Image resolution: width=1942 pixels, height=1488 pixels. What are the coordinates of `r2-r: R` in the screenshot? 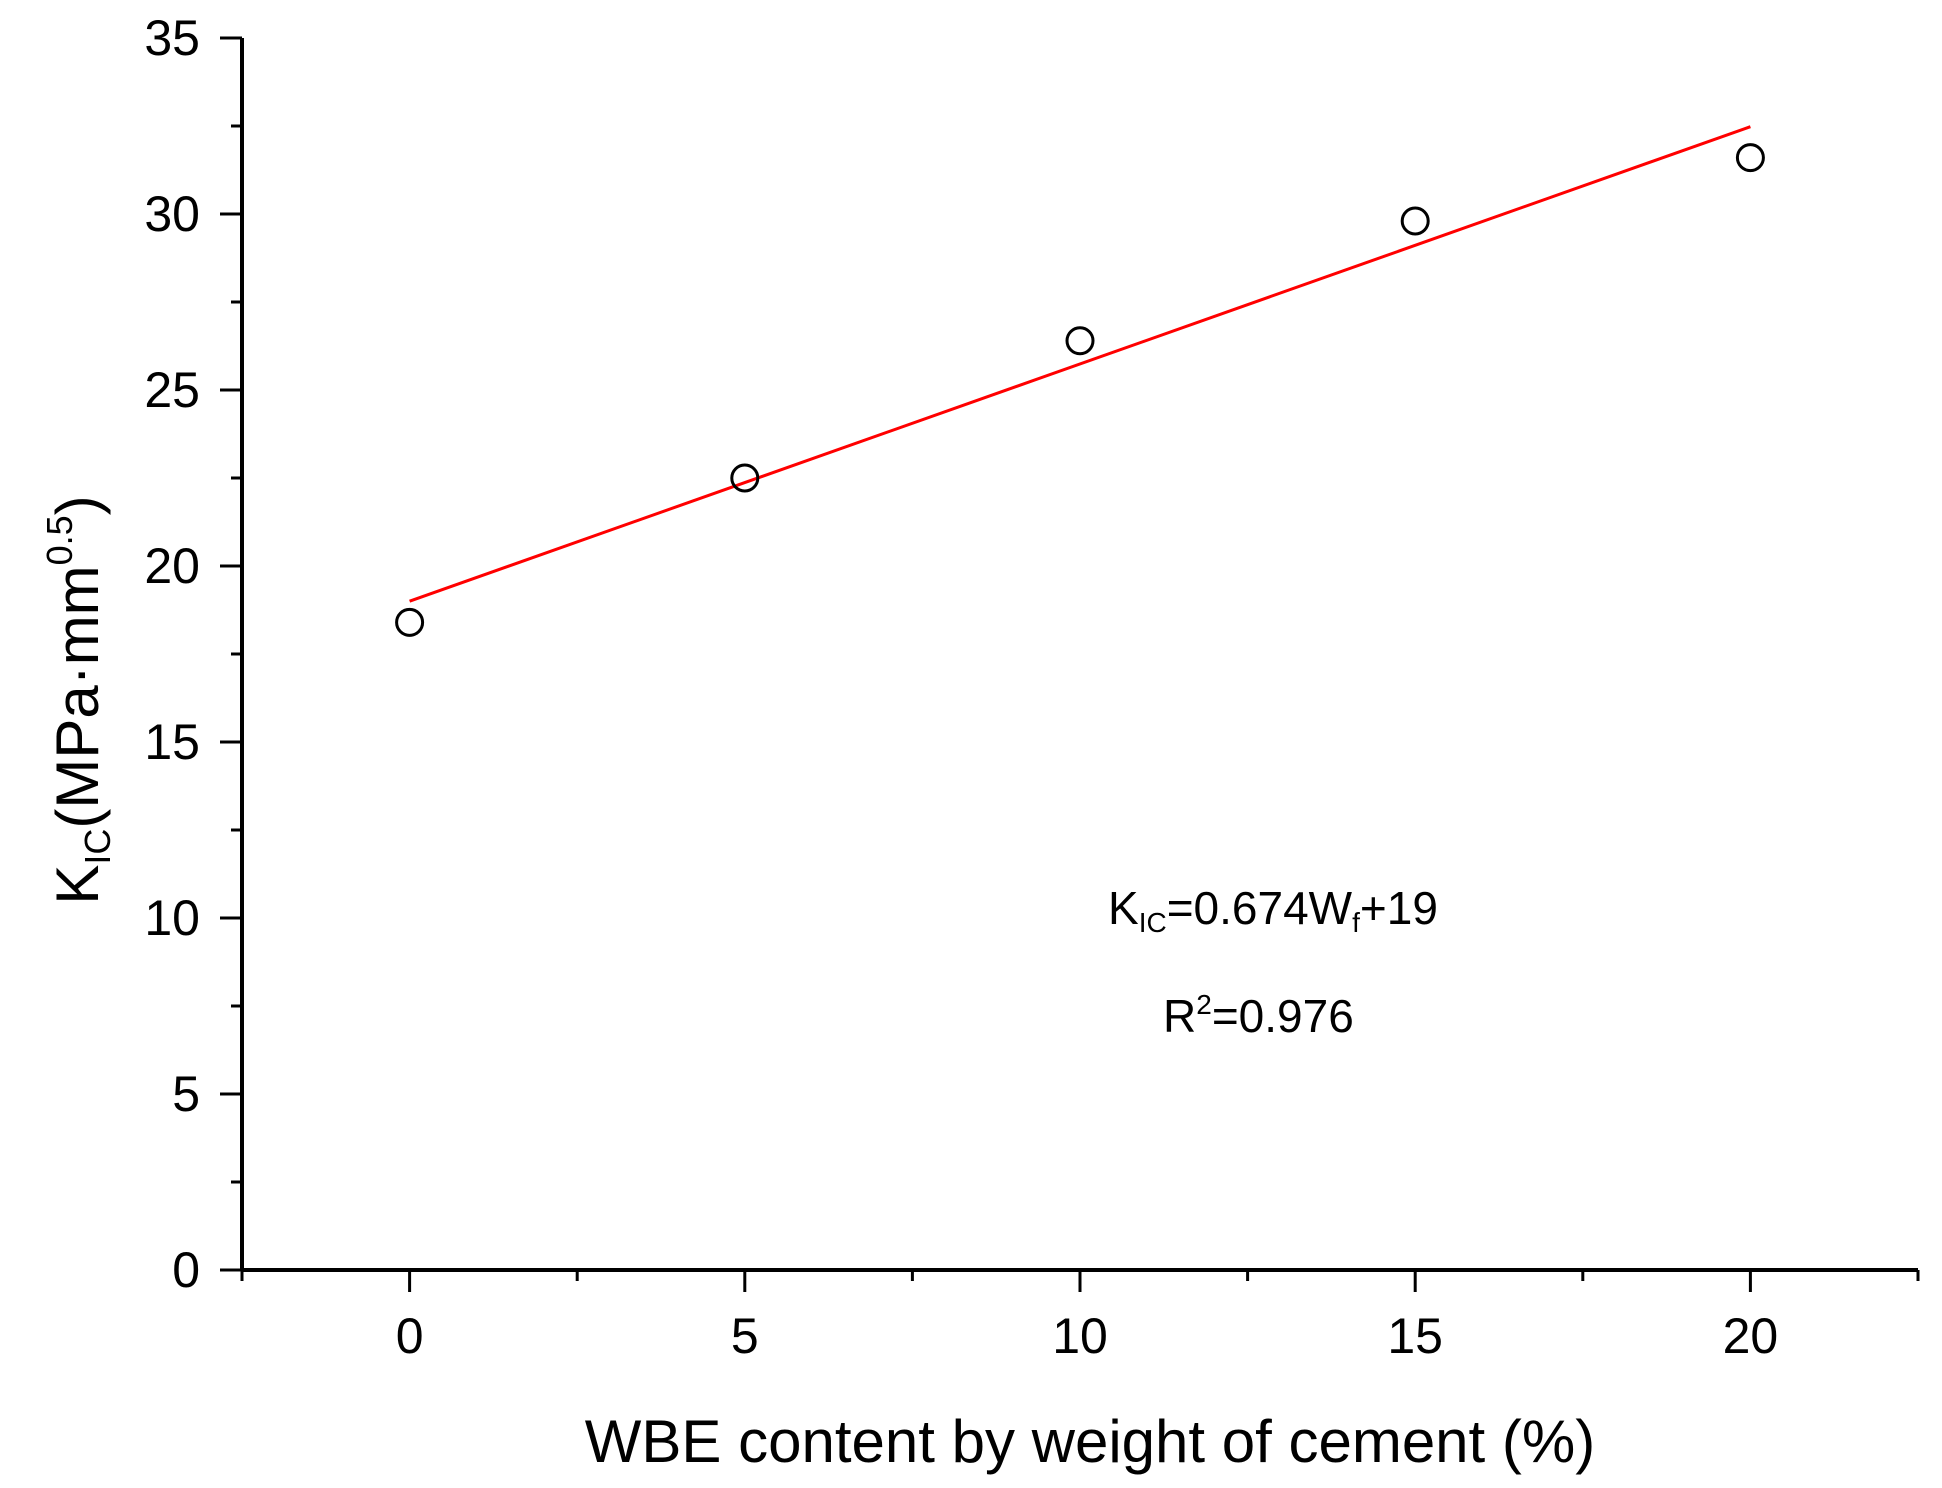 It's located at (1179, 1016).